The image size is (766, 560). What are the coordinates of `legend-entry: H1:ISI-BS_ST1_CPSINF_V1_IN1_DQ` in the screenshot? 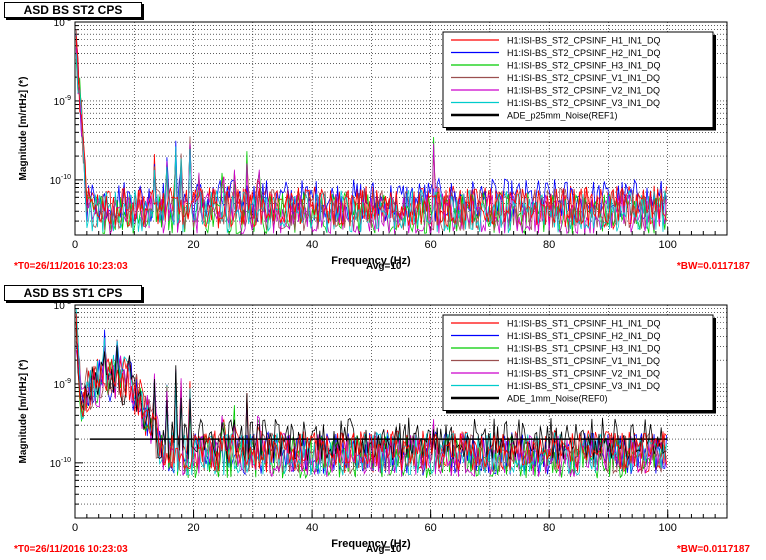 It's located at (583, 361).